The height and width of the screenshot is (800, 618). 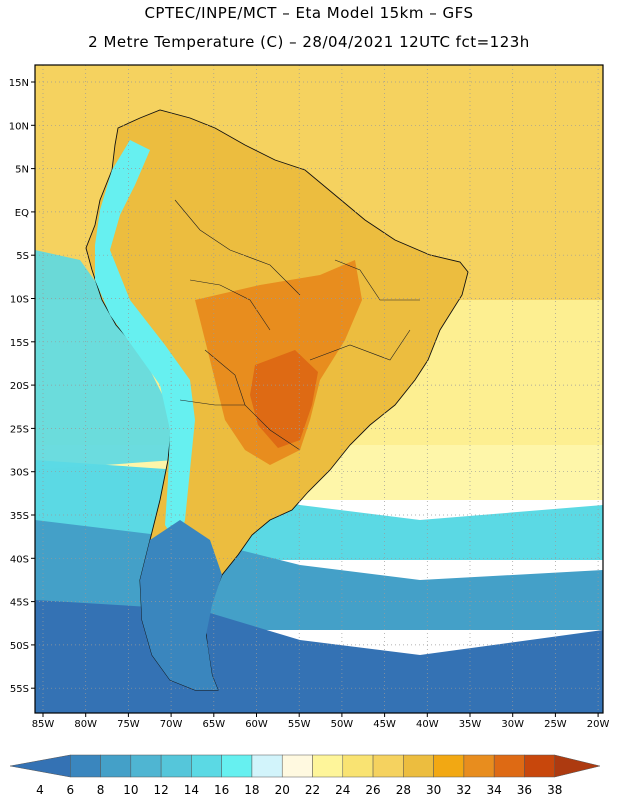 I want to click on colorbar-label: 26, so click(x=372, y=790).